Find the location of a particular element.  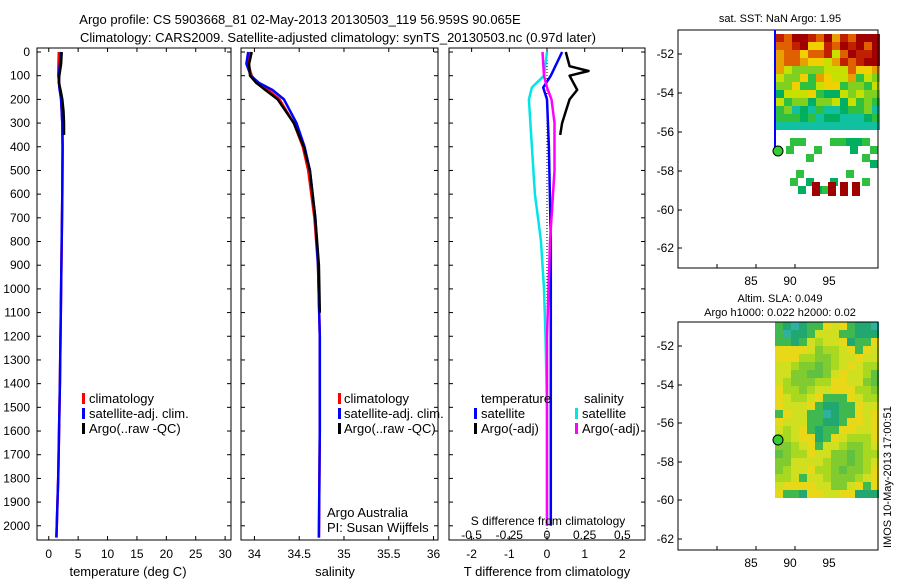

salinity-xlabel: salinity is located at coordinates (335, 571).